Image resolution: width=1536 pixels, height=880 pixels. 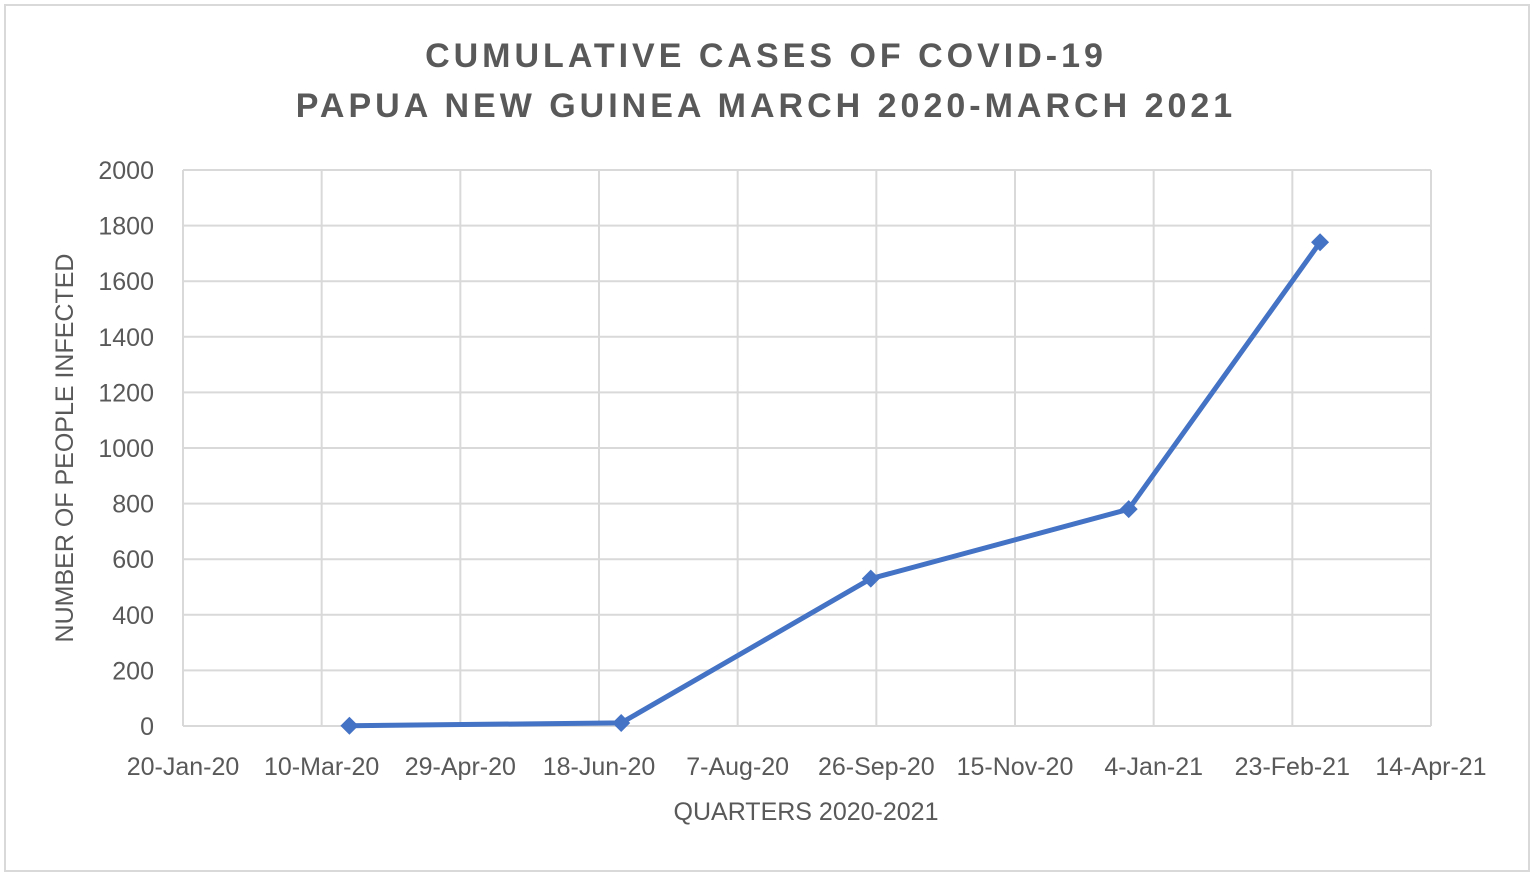 What do you see at coordinates (766, 106) in the screenshot?
I see `chart-title-line-2: PAPUA NEW GUINEA MARCH 2020-MARCH 2021` at bounding box center [766, 106].